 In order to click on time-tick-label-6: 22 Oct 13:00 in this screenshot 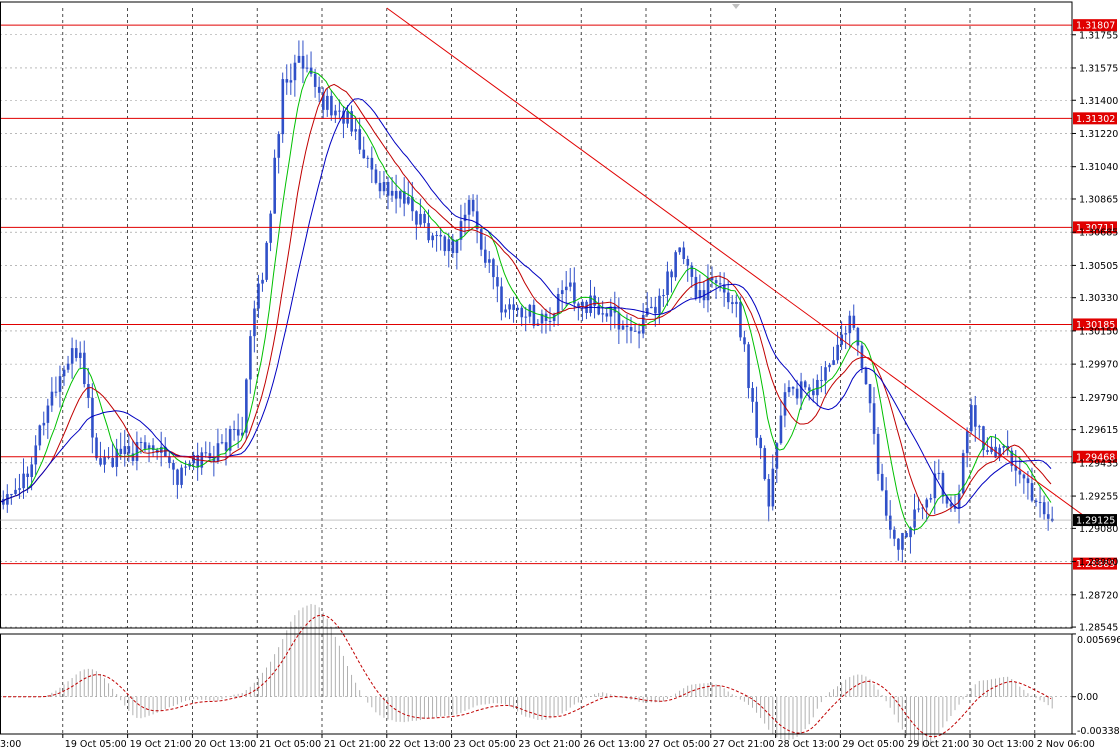, I will do `click(420, 744)`.